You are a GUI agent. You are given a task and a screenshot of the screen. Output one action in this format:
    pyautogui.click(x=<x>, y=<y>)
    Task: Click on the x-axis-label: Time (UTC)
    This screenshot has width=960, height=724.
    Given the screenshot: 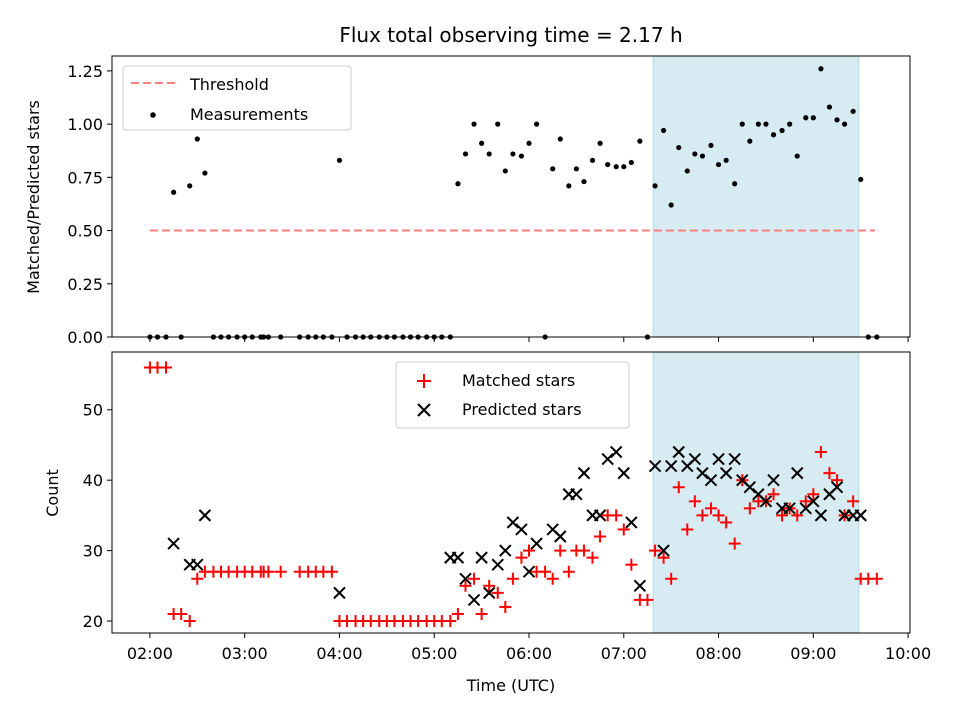 What is the action you would take?
    pyautogui.click(x=510, y=685)
    